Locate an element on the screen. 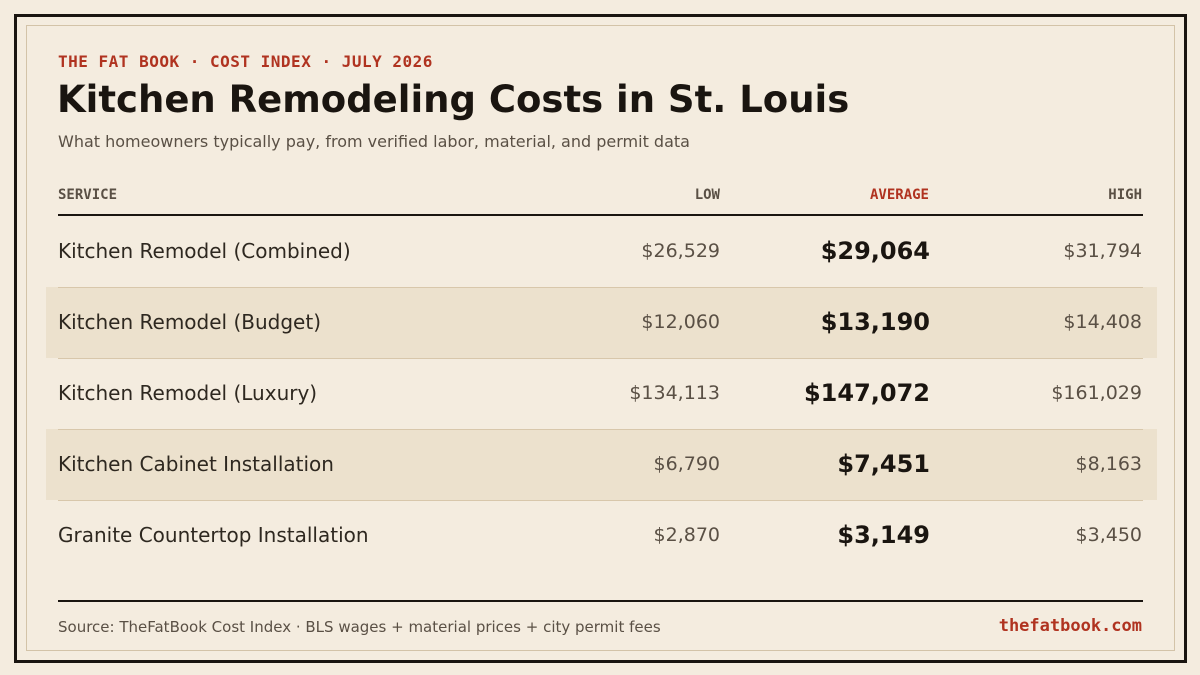  average-price: $7,451 is located at coordinates (883, 464).